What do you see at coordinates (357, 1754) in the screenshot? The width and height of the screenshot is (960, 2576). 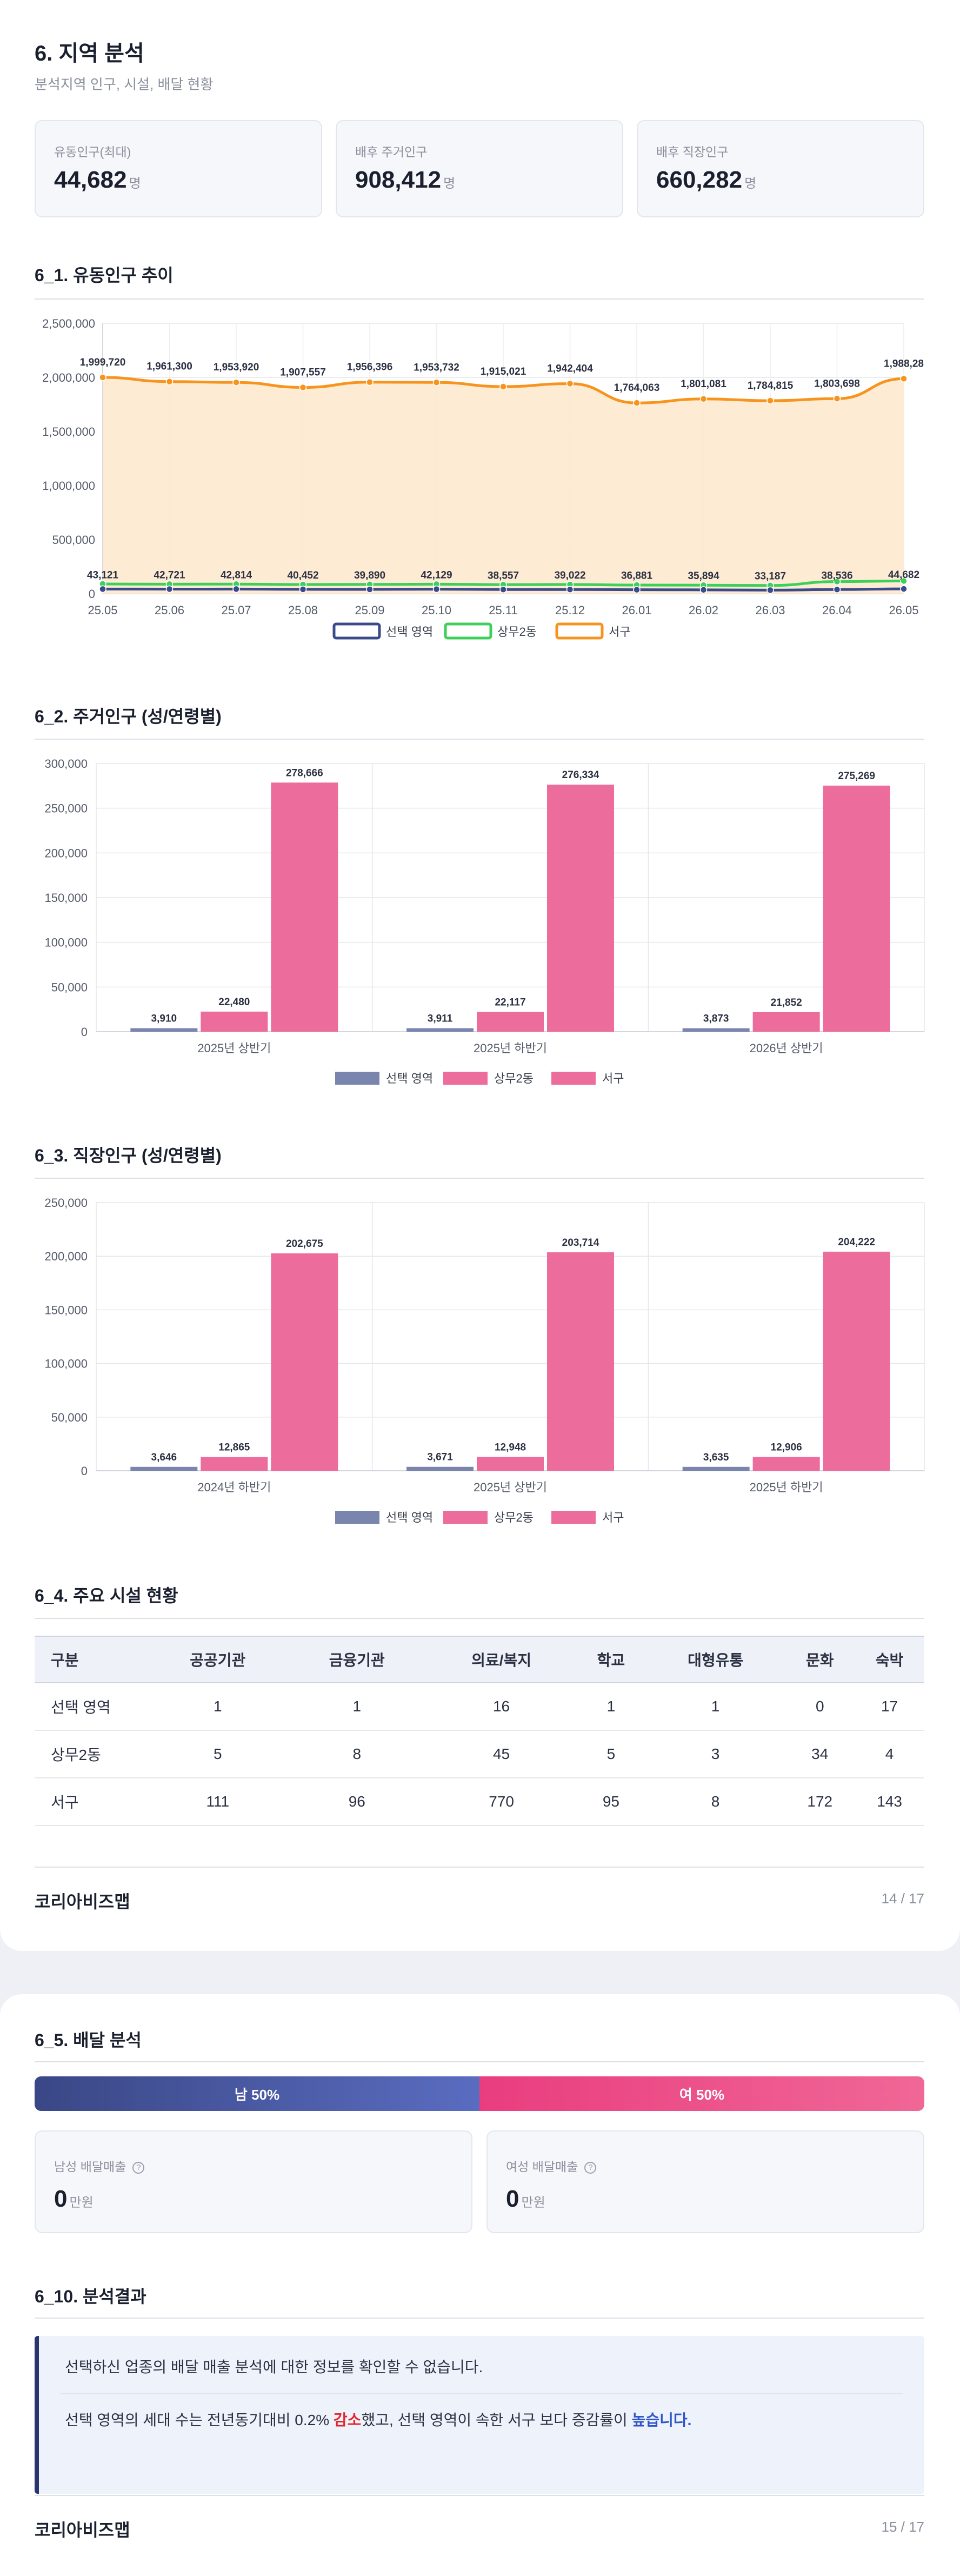 I see `table-cell: 8` at bounding box center [357, 1754].